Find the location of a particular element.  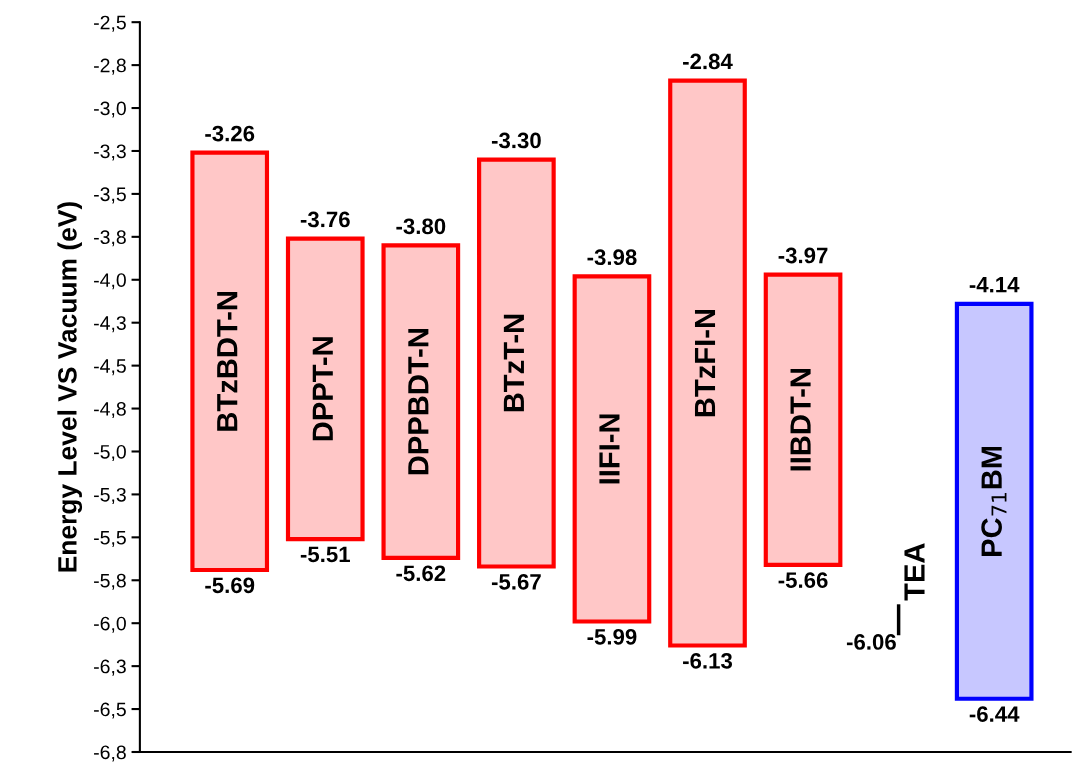

annotation: -2.84 is located at coordinates (708, 61).